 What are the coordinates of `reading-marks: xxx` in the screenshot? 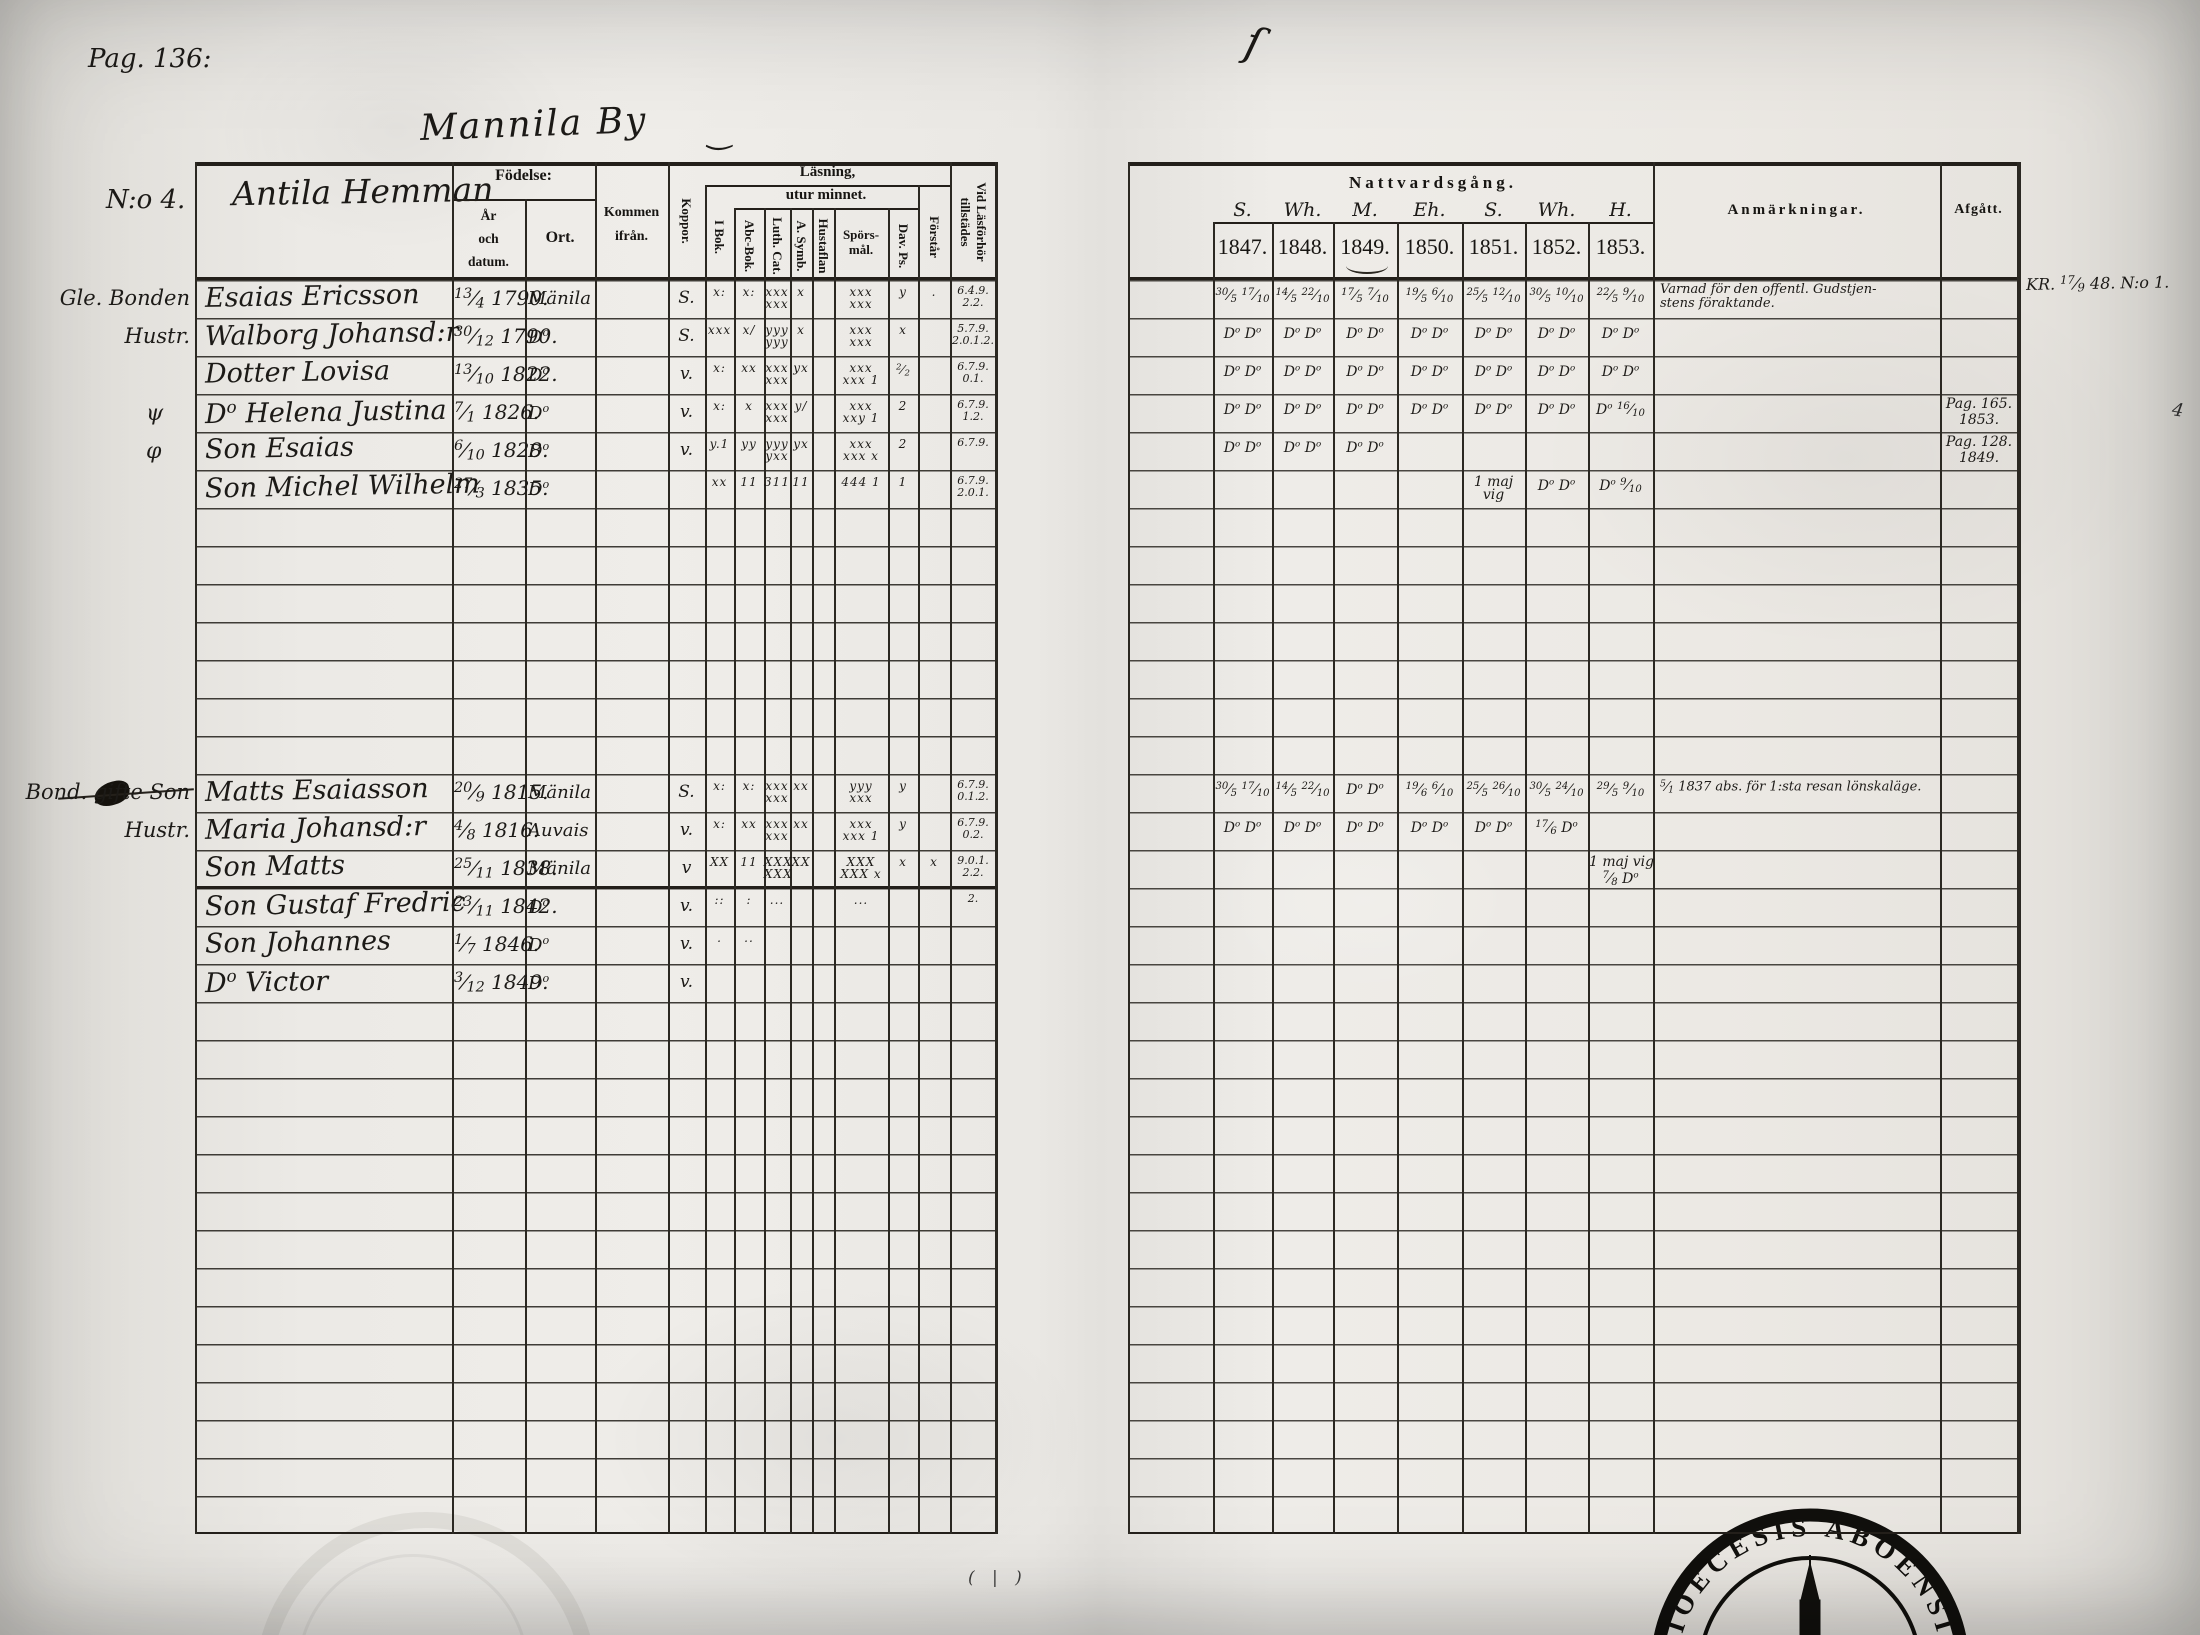 It's located at (719, 330).